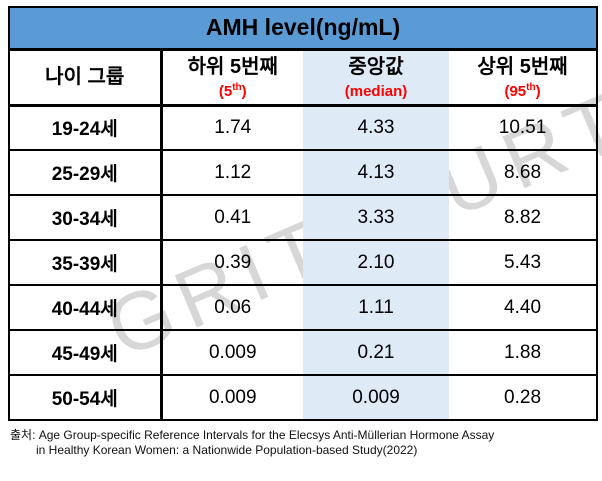  Describe the element at coordinates (523, 173) in the screenshot. I see `p95-cell: 8.68` at that location.